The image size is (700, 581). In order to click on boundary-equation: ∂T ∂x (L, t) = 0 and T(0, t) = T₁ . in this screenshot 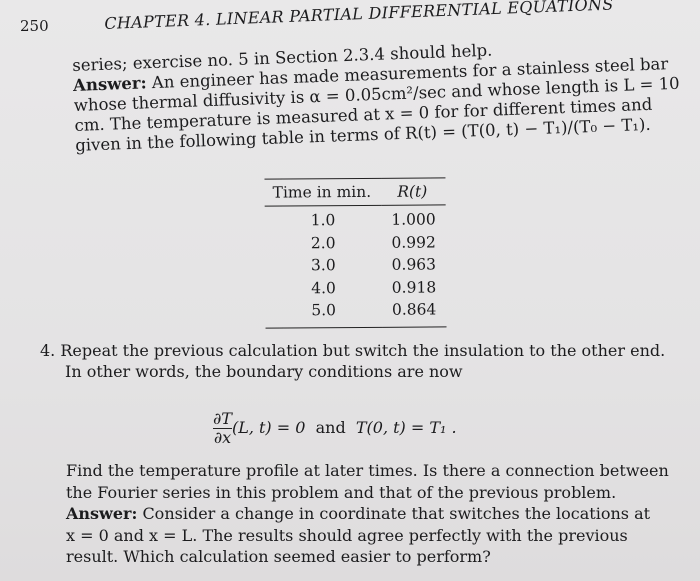, I will do `click(335, 428)`.